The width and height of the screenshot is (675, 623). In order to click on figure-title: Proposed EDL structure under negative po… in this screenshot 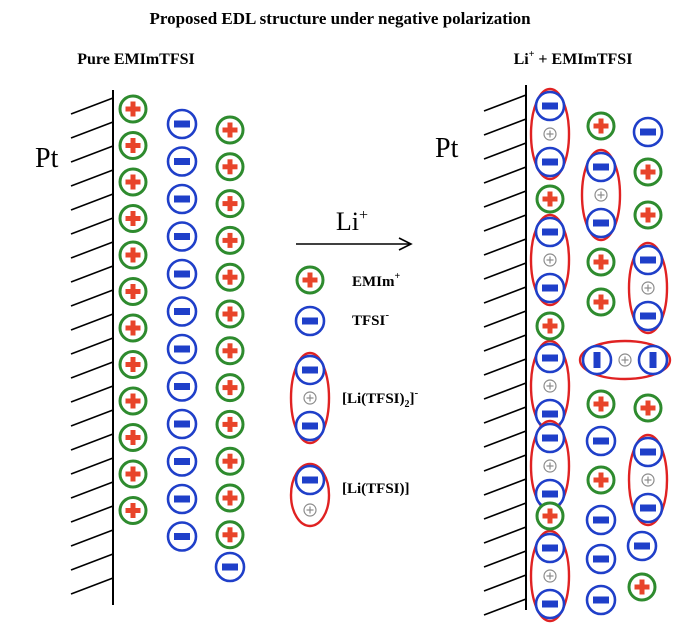, I will do `click(340, 18)`.